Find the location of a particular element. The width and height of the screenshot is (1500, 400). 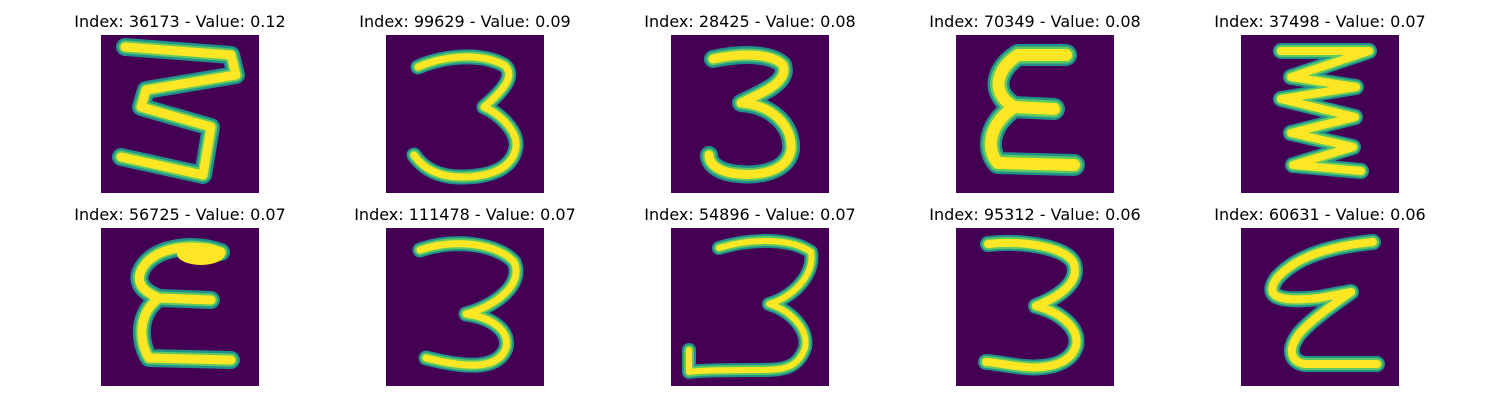

panel-7: Index: 111478 - Value: 0.07 is located at coordinates (465, 297).